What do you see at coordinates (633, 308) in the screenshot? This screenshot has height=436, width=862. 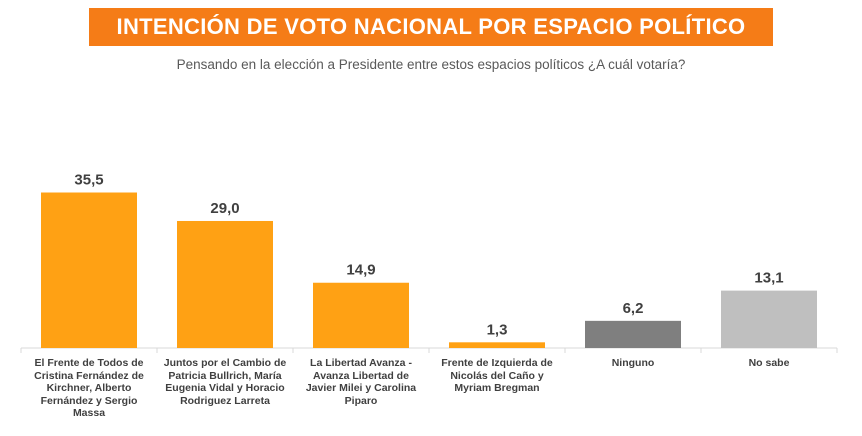 I see `data-label: 6,2` at bounding box center [633, 308].